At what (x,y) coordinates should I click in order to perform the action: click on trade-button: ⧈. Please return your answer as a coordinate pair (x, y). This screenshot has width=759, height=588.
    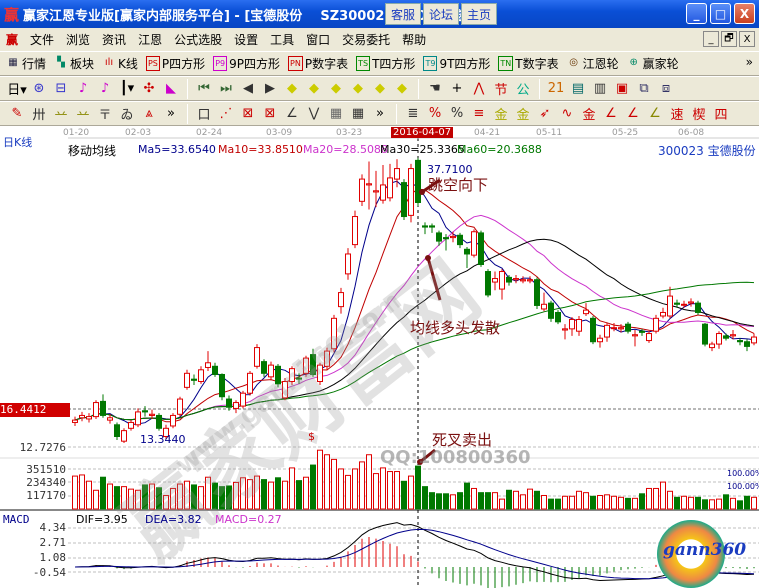
    Looking at the image, I should click on (666, 88).